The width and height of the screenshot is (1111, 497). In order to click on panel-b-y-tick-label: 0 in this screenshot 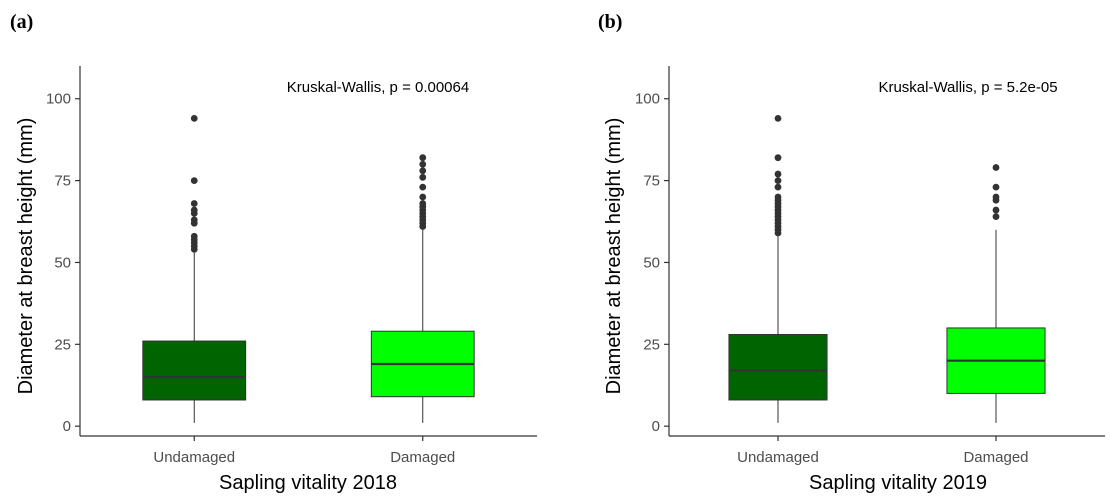, I will do `click(656, 426)`.